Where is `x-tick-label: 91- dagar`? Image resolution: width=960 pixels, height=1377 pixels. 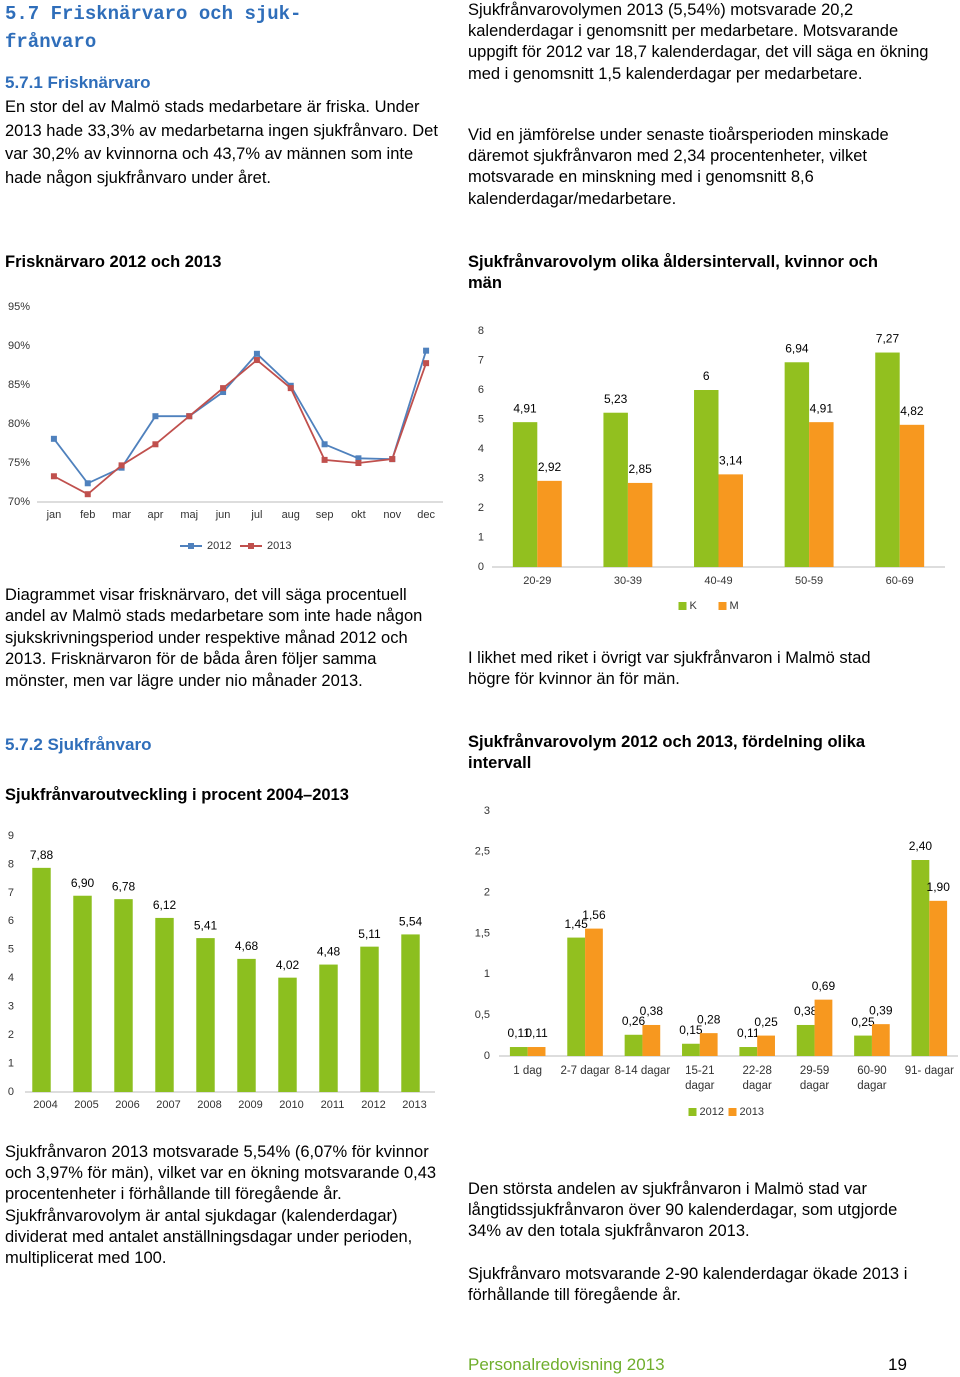 x-tick-label: 91- dagar is located at coordinates (929, 1071).